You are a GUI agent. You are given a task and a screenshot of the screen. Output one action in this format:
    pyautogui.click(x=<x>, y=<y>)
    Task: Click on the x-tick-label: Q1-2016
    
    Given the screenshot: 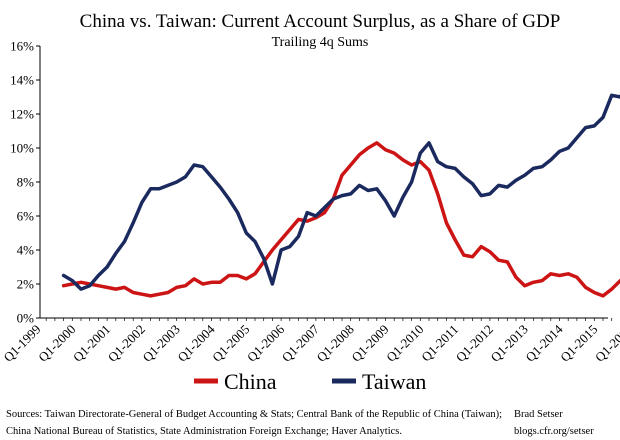 What is the action you would take?
    pyautogui.click(x=606, y=343)
    